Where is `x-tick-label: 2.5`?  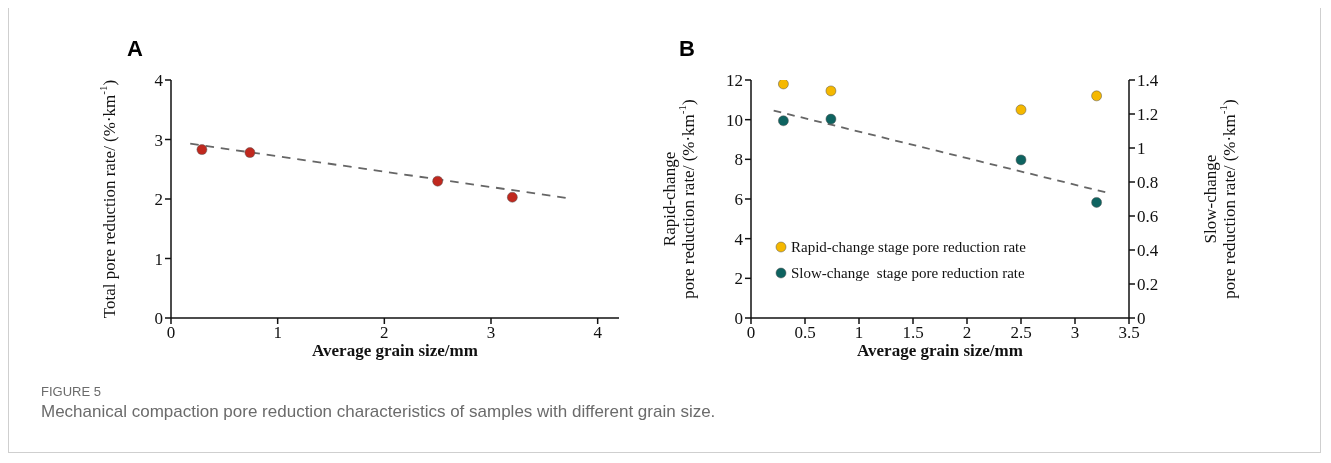
x-tick-label: 2.5 is located at coordinates (1021, 333).